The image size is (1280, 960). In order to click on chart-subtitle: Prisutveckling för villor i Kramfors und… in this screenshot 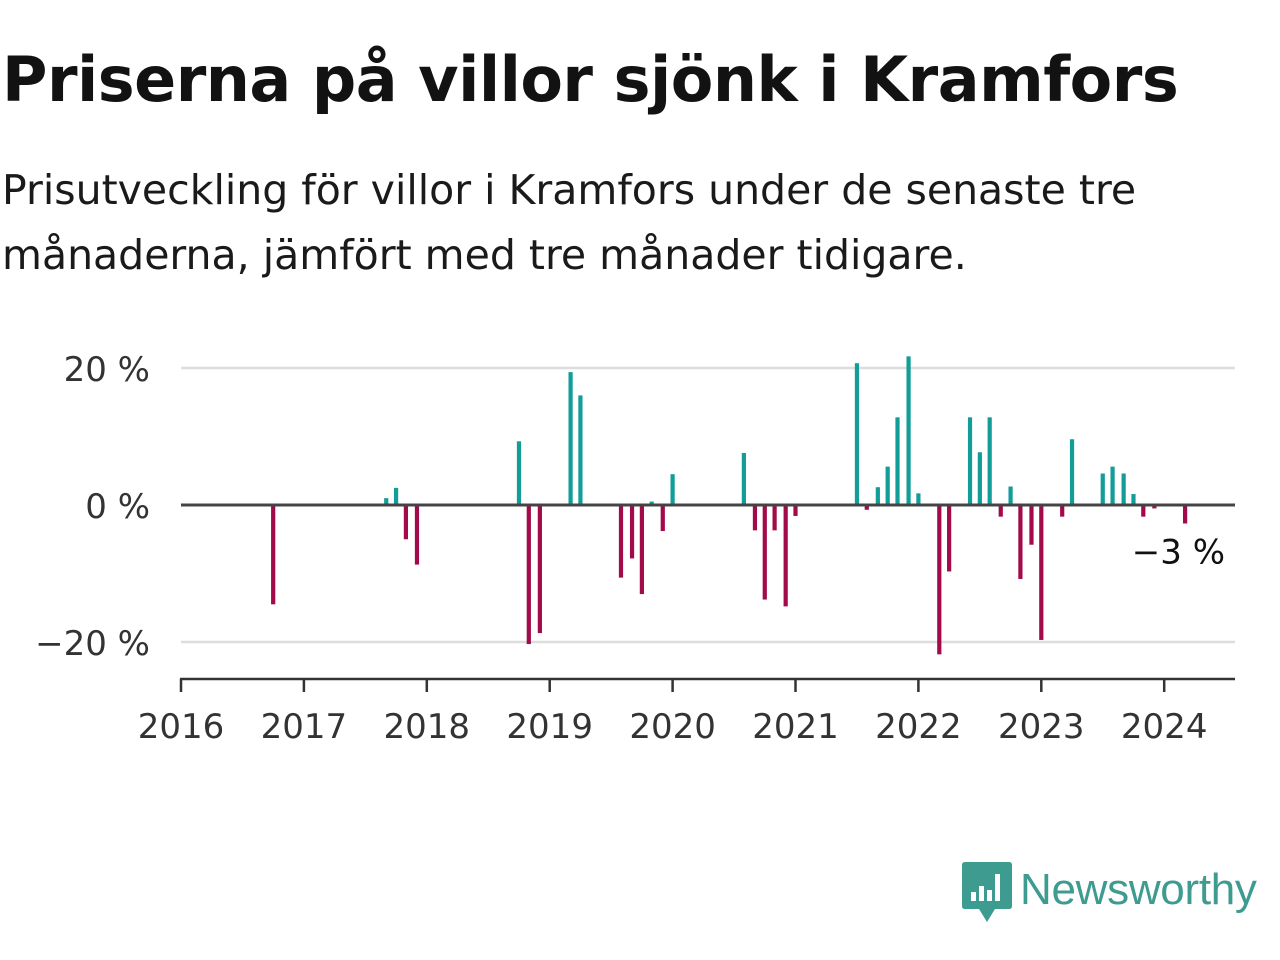, I will do `click(569, 222)`.